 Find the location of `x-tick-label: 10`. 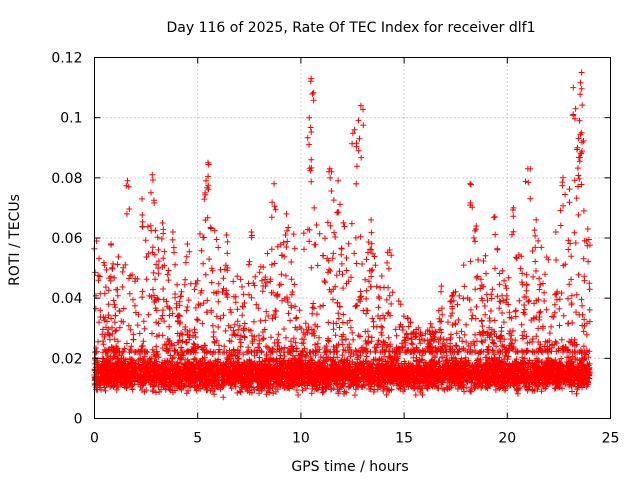

x-tick-label: 10 is located at coordinates (301, 439).